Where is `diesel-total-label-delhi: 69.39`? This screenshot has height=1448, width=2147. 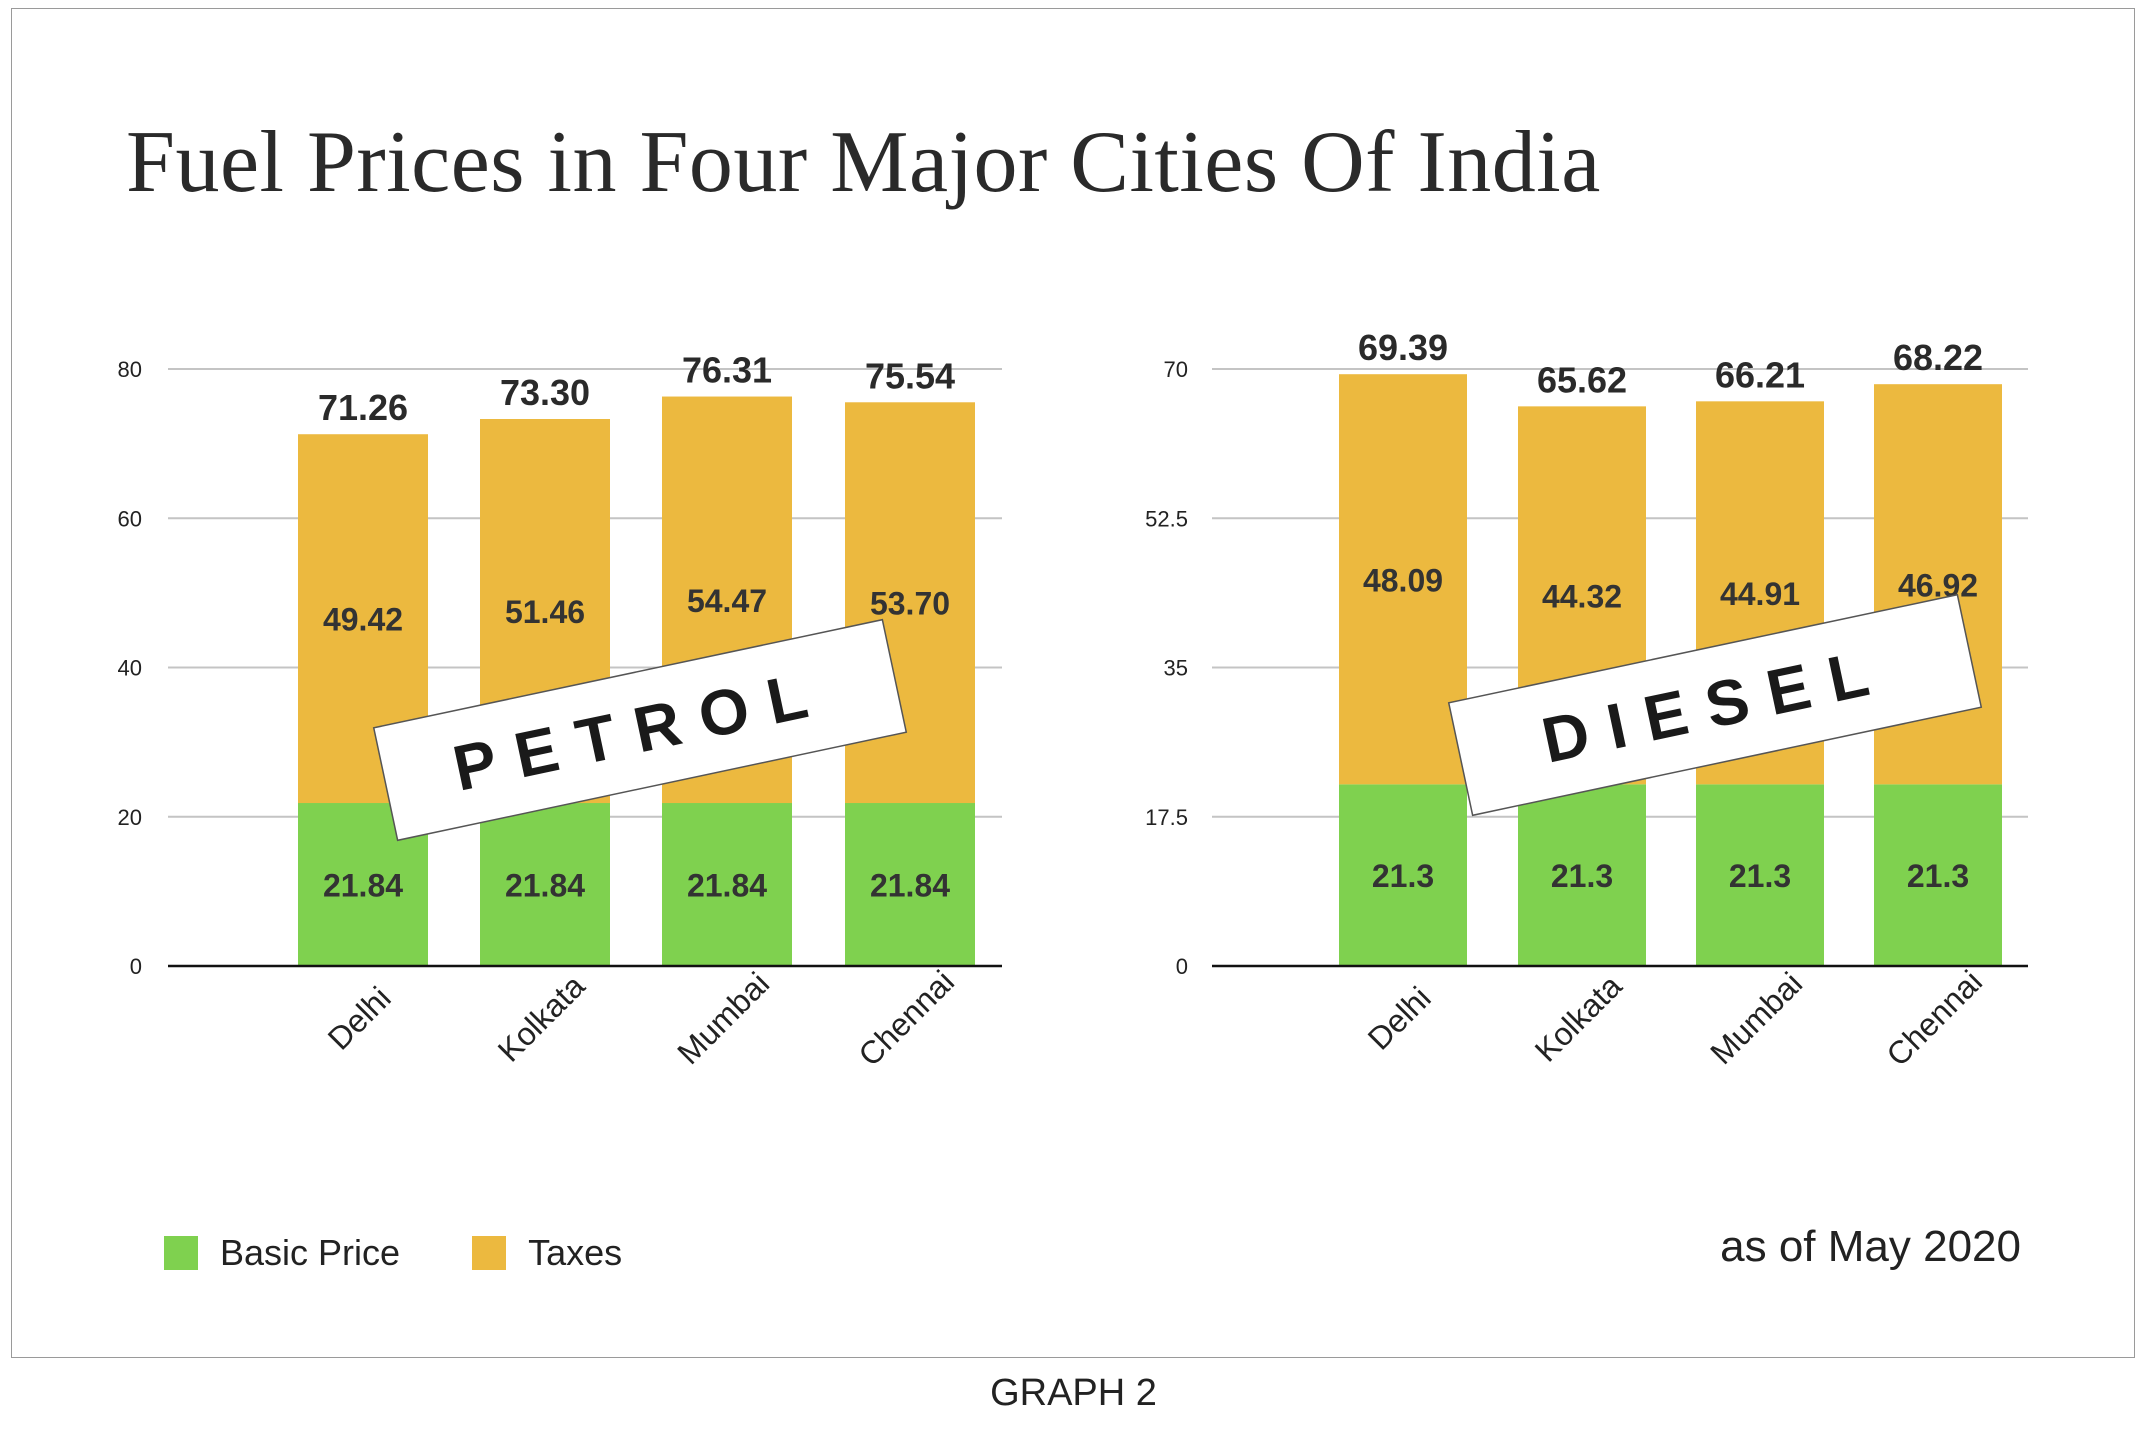 diesel-total-label-delhi: 69.39 is located at coordinates (1403, 347).